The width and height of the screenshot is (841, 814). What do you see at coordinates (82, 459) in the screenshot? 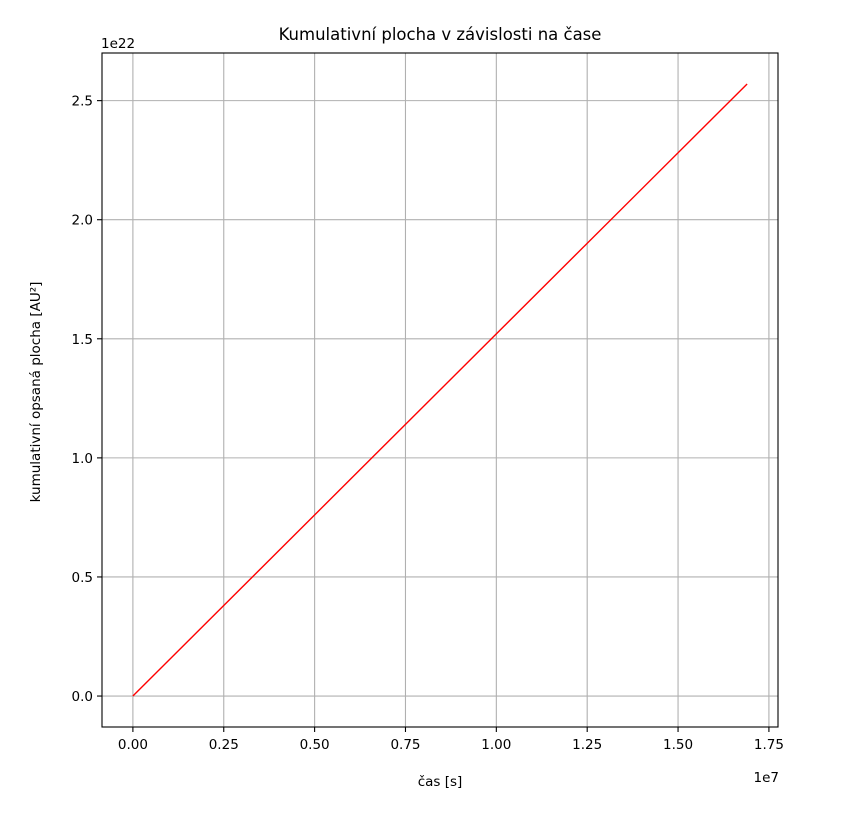
I see `y-tick-label: 1.0` at bounding box center [82, 459].